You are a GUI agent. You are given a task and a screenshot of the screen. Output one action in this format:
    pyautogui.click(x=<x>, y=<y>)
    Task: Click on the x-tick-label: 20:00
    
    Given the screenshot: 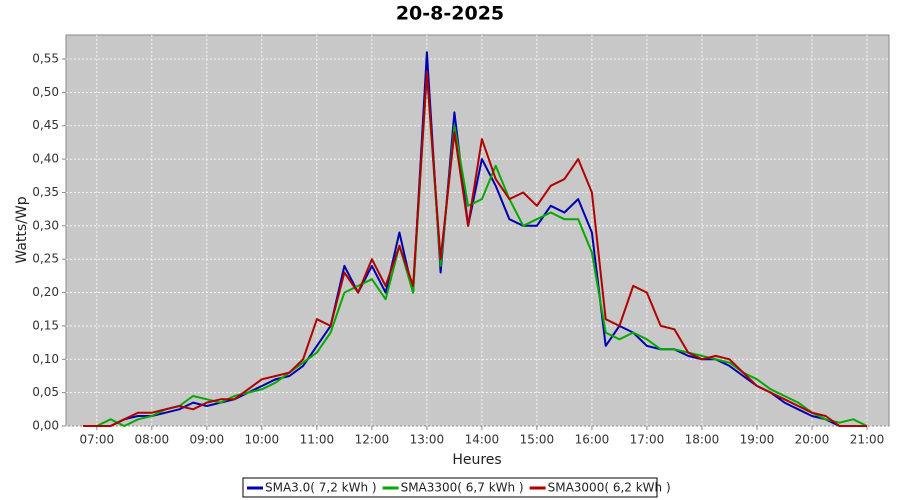 What is the action you would take?
    pyautogui.click(x=812, y=440)
    